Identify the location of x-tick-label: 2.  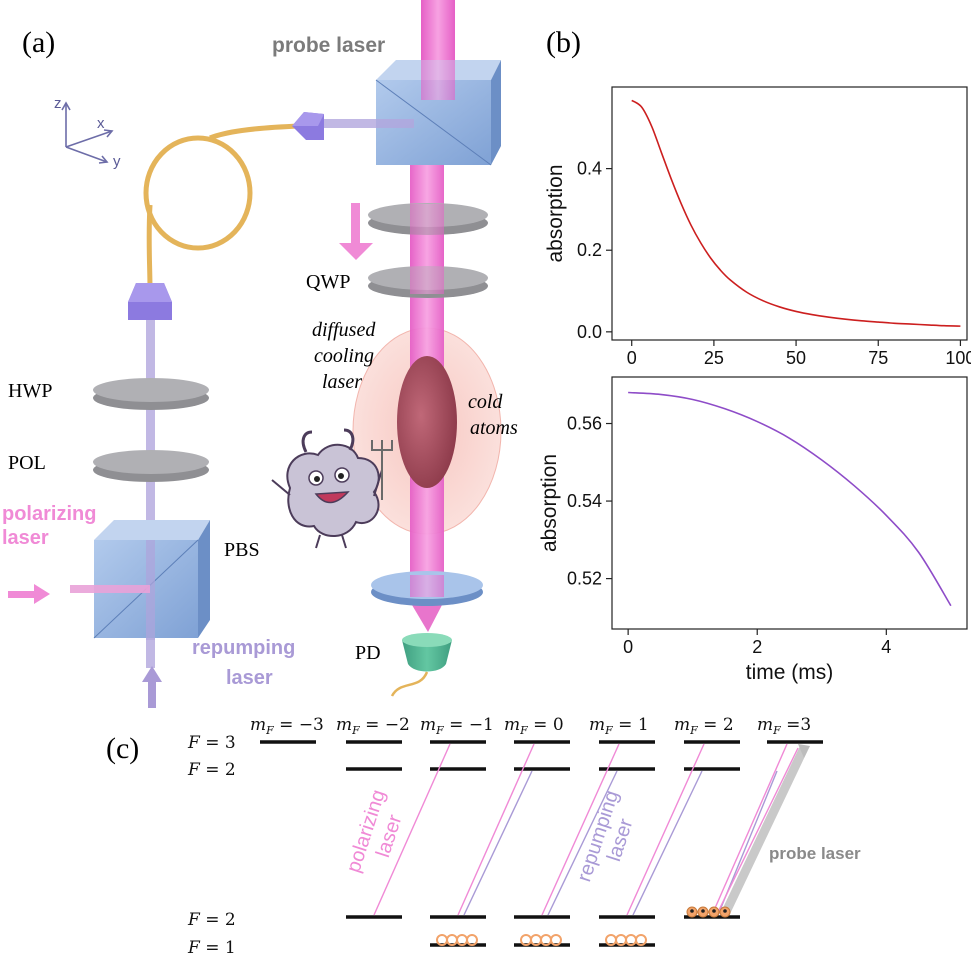
(757, 647).